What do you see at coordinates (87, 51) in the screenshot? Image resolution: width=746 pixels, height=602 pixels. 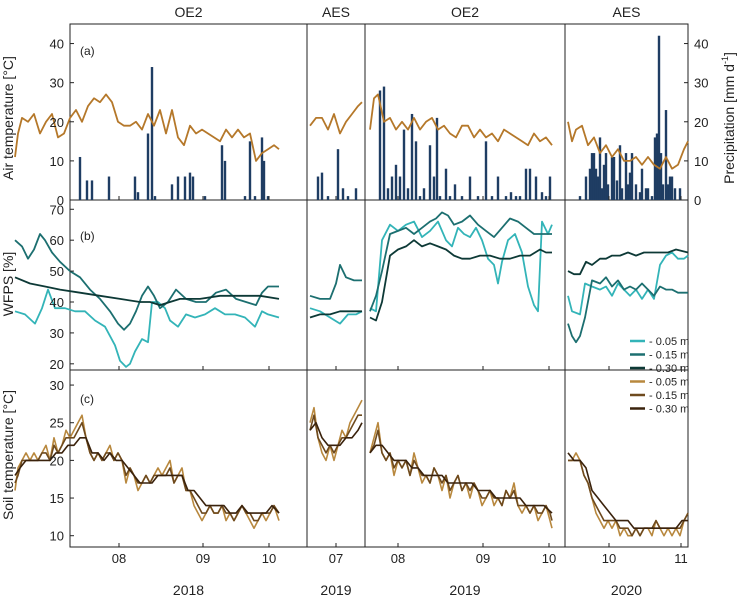 I see `panel-a-label: (a)` at bounding box center [87, 51].